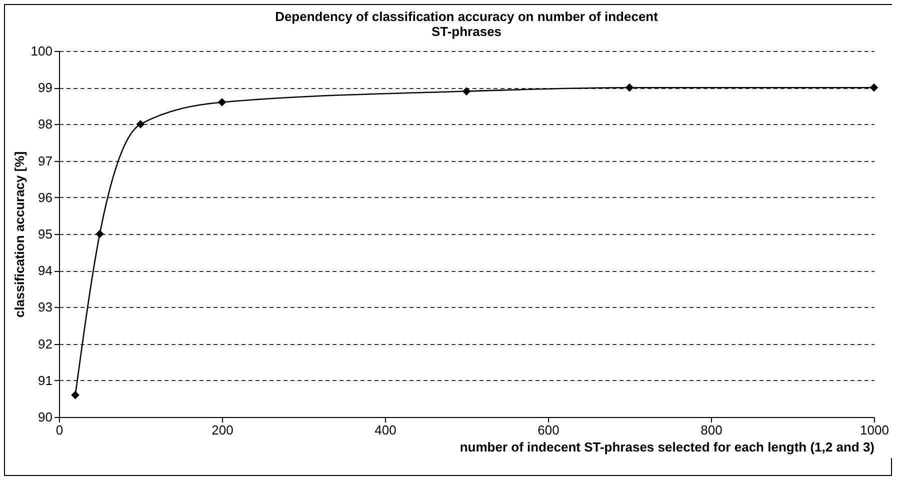 The width and height of the screenshot is (901, 484). I want to click on x-tick-label: 1000, so click(874, 430).